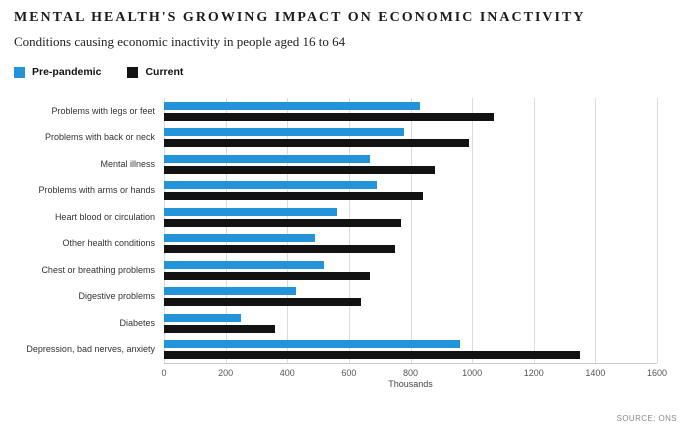 The height and width of the screenshot is (432, 693). I want to click on legend-item-current: Current, so click(155, 72).